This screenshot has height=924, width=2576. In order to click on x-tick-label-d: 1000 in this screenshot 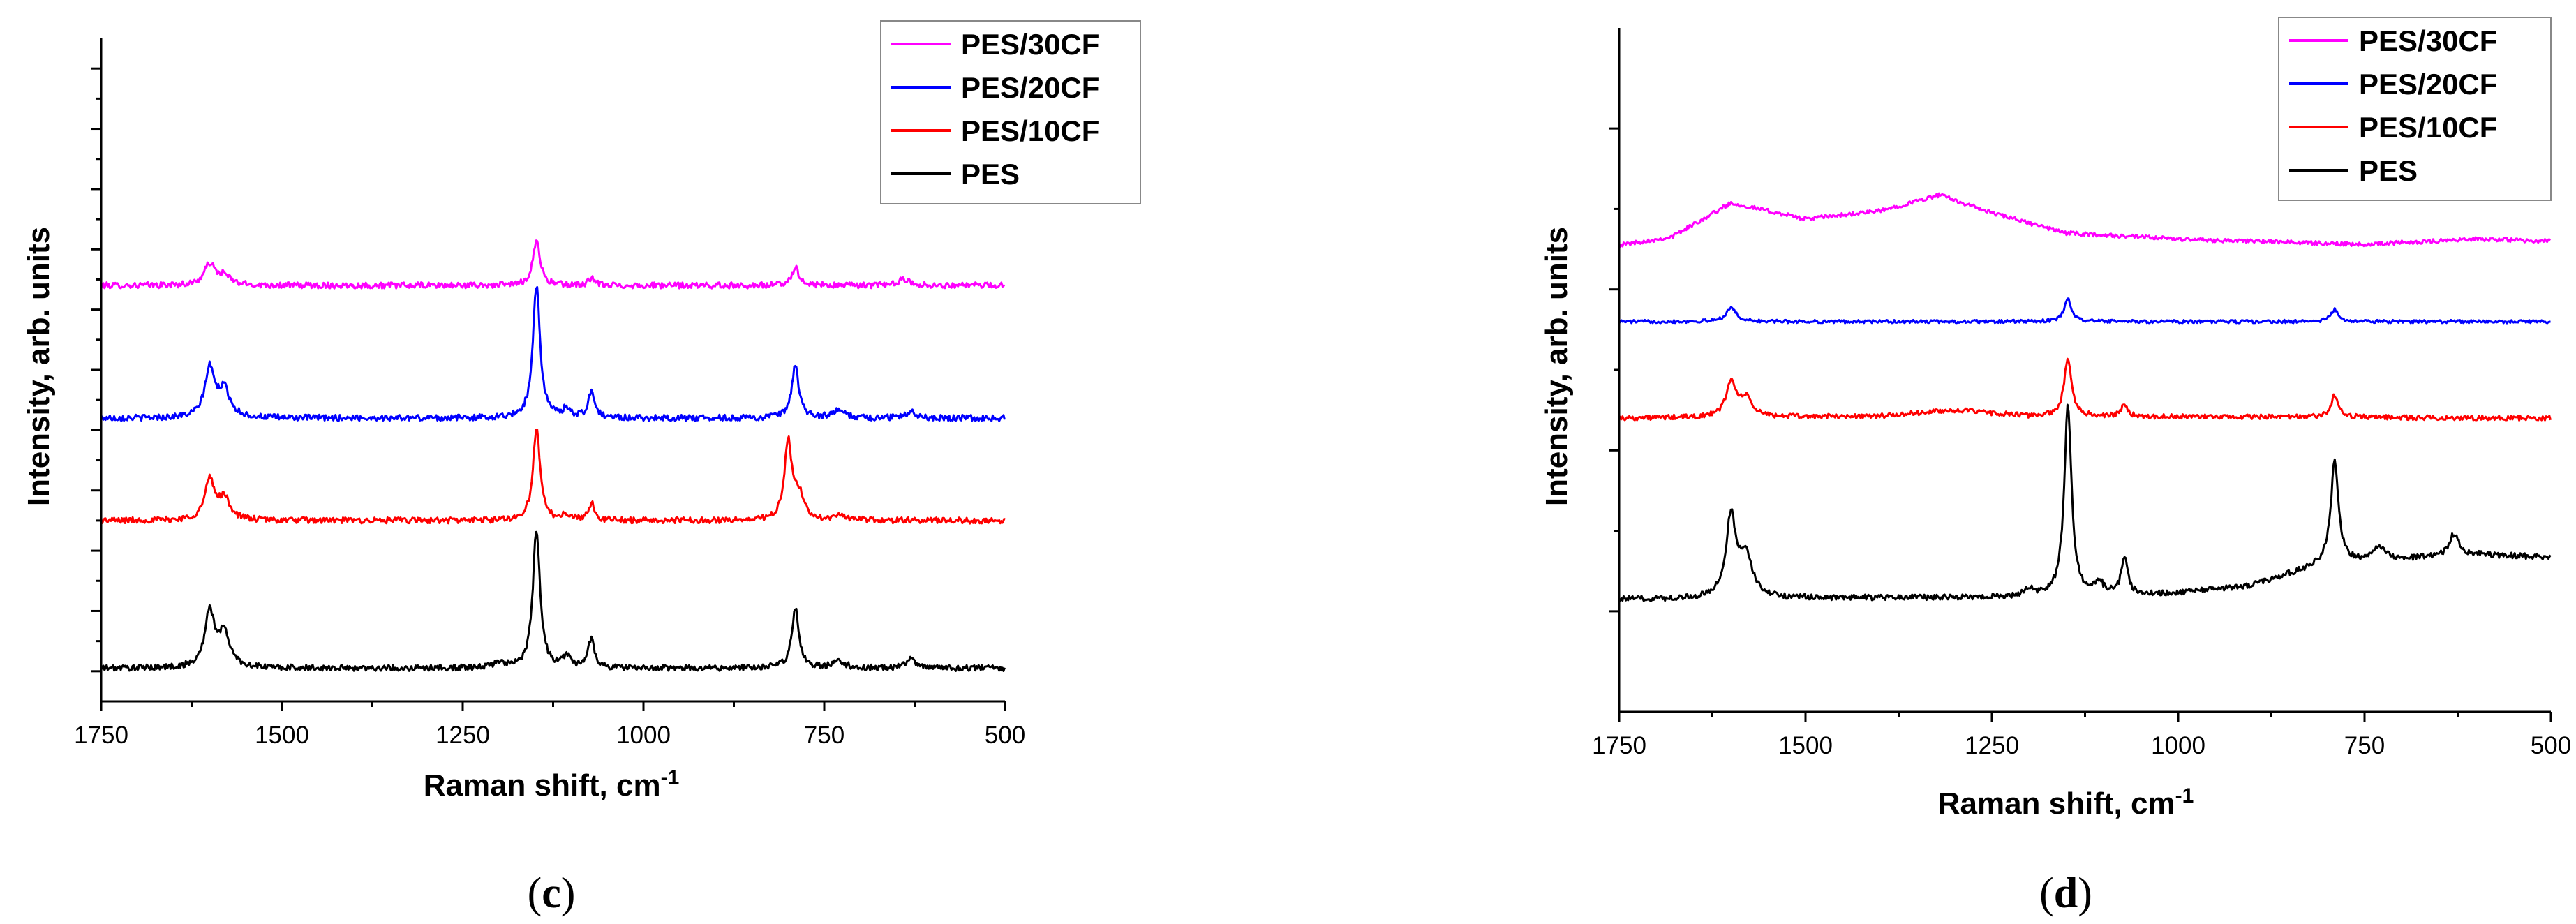, I will do `click(2178, 745)`.